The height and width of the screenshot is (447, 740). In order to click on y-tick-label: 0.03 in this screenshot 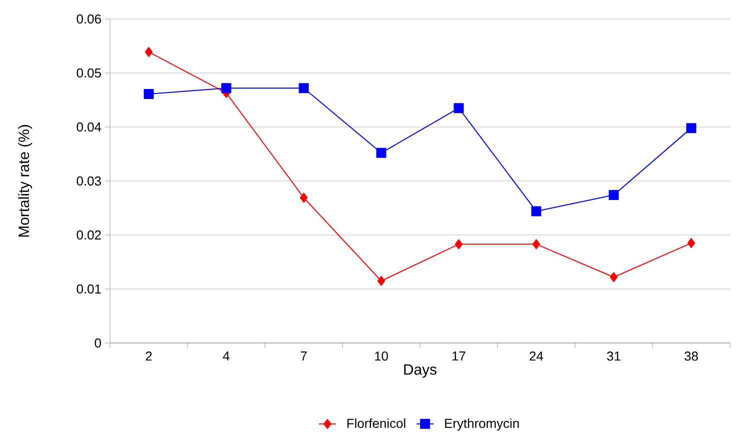, I will do `click(88, 181)`.